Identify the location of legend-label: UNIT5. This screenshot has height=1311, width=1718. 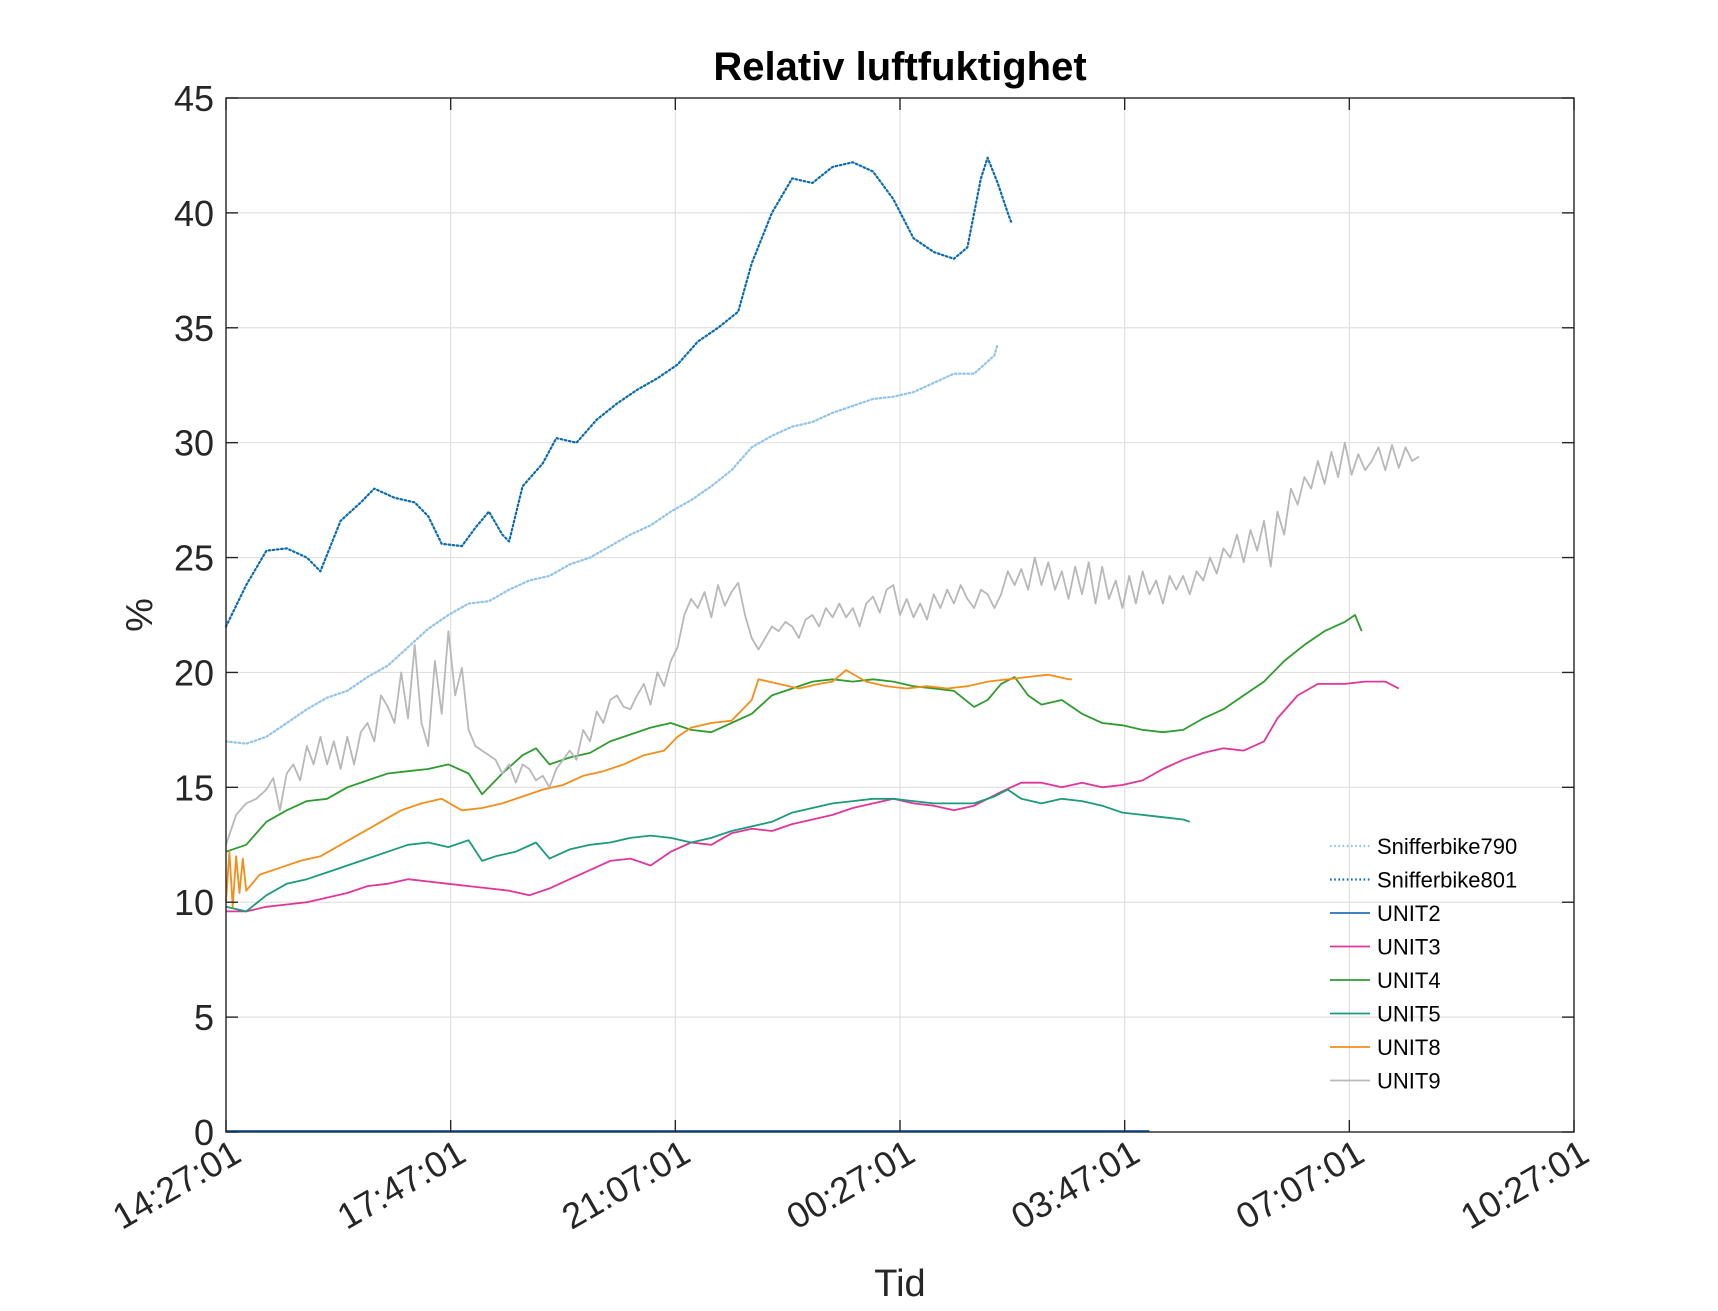
(1409, 1014).